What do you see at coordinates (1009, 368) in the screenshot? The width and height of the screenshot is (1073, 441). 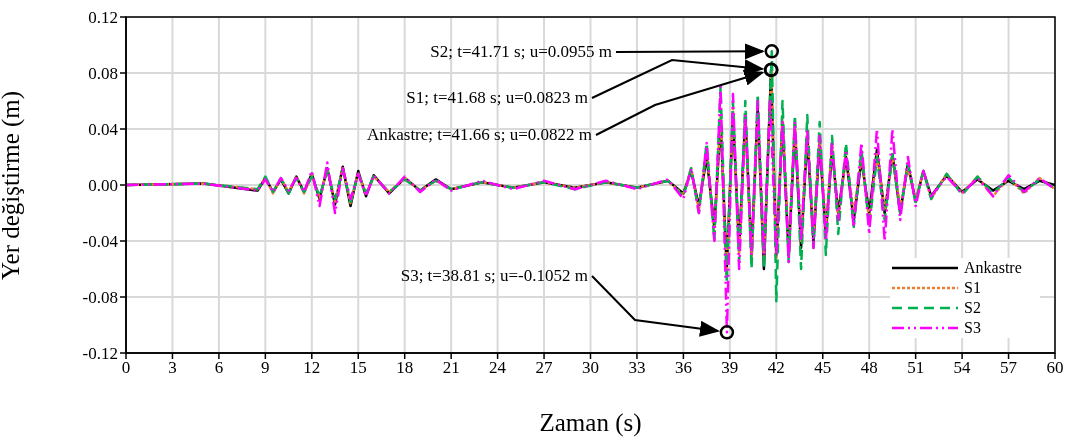 I see `x-tick-label: 57` at bounding box center [1009, 368].